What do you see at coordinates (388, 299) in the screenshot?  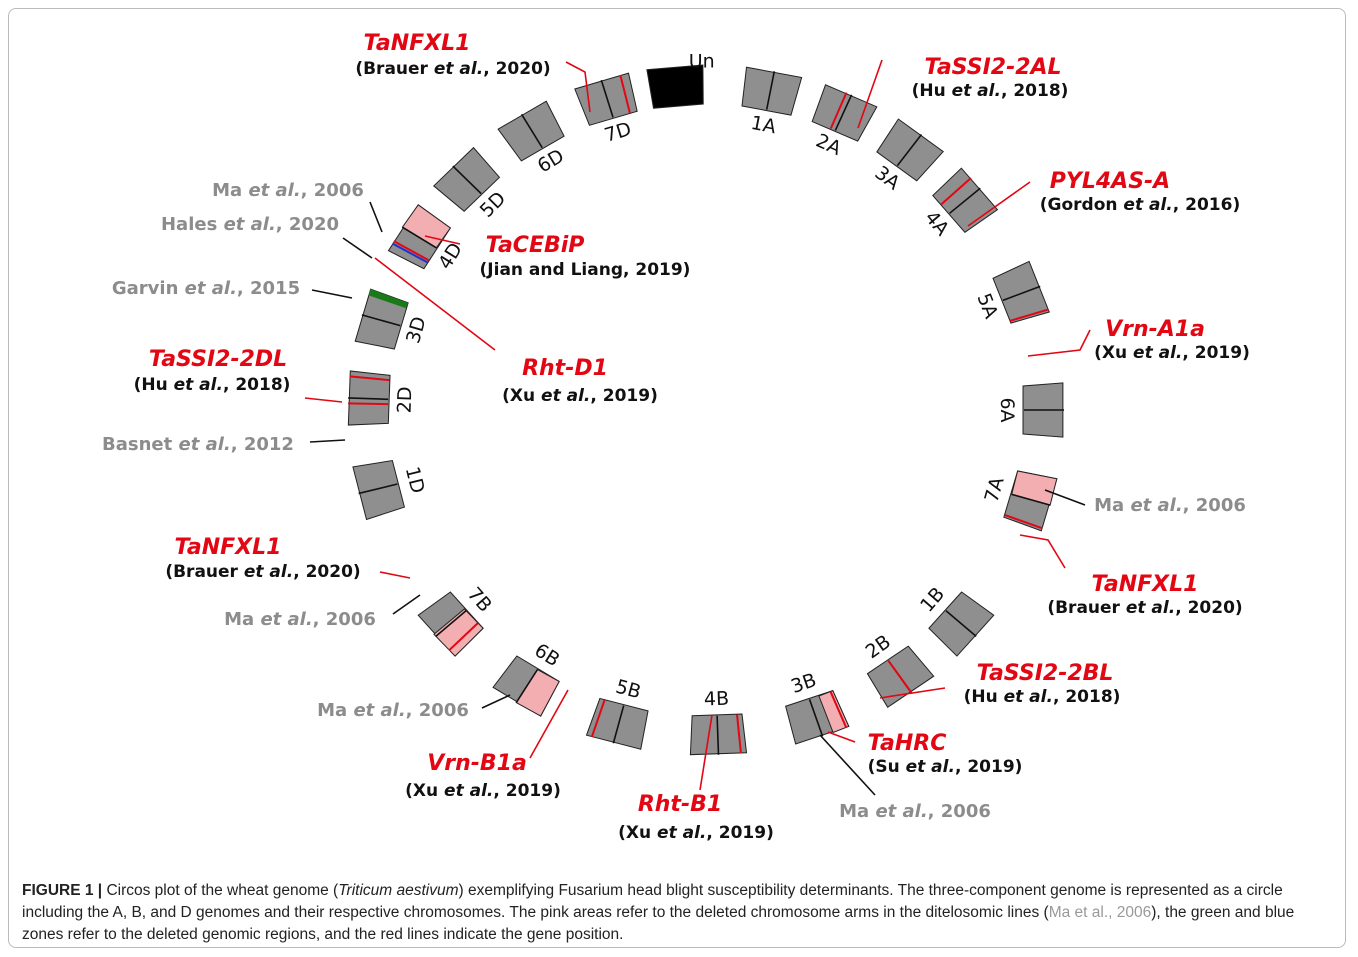 I see `deleted-region` at bounding box center [388, 299].